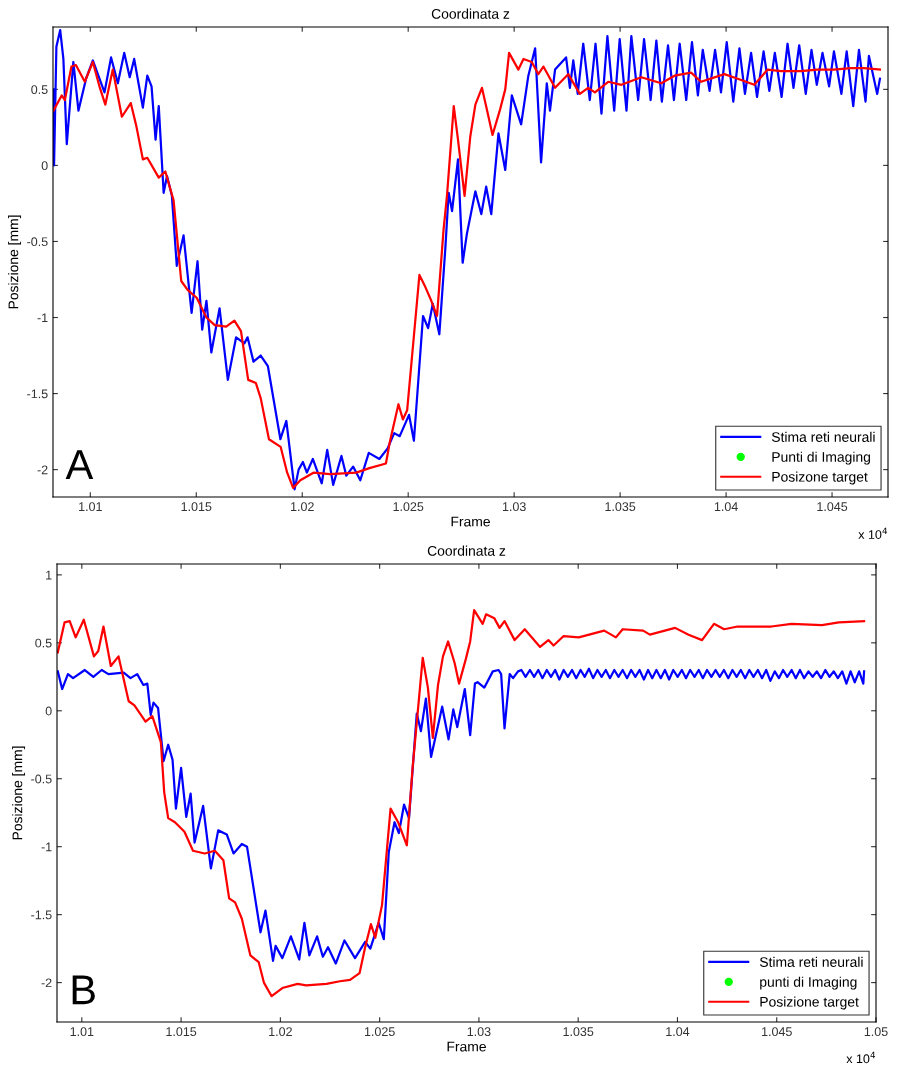  What do you see at coordinates (876, 1032) in the screenshot?
I see `x-tick-label: 1.05` at bounding box center [876, 1032].